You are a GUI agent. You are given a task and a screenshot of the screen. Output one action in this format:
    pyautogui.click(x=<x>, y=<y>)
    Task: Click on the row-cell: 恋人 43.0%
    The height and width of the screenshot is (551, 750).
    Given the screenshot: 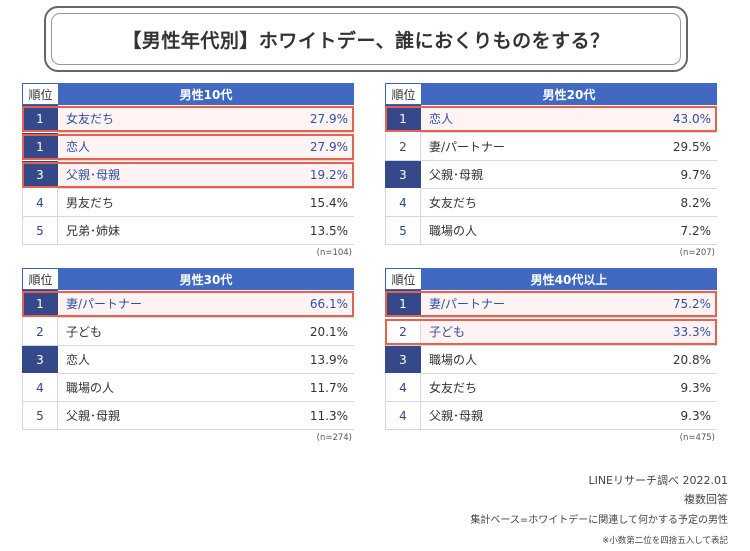 What is the action you would take?
    pyautogui.click(x=569, y=119)
    